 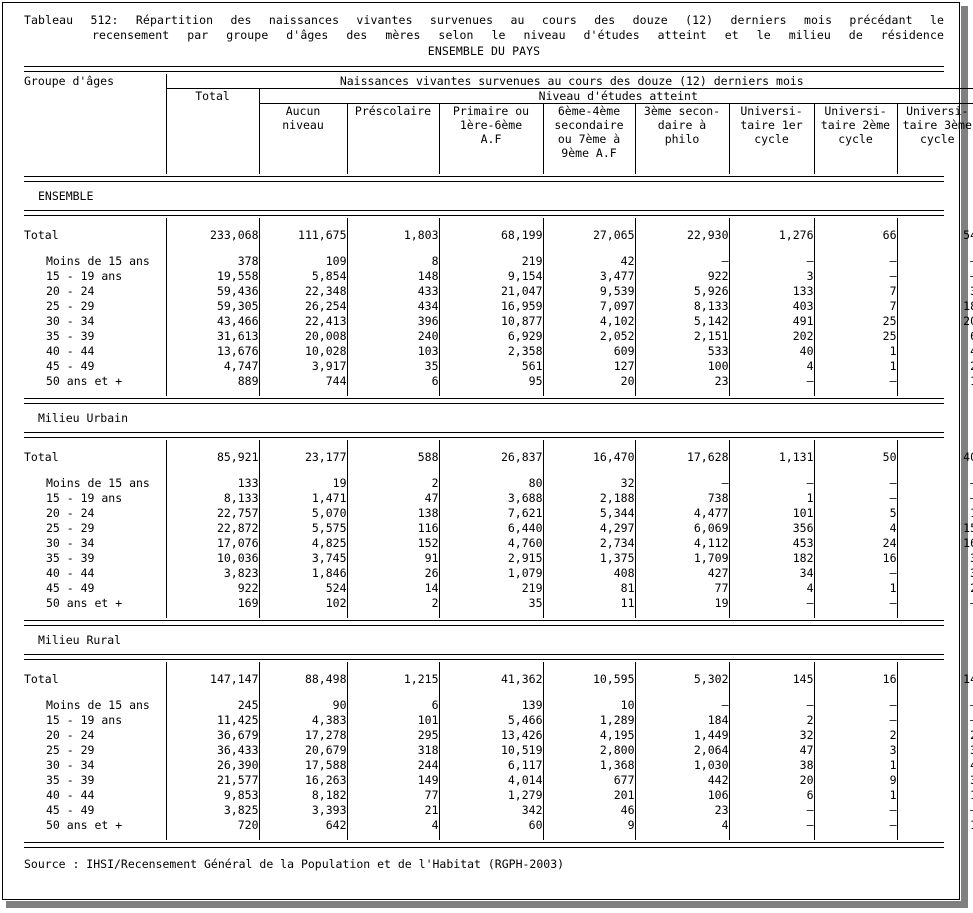 I want to click on cell-value: 88,498, so click(x=302, y=679).